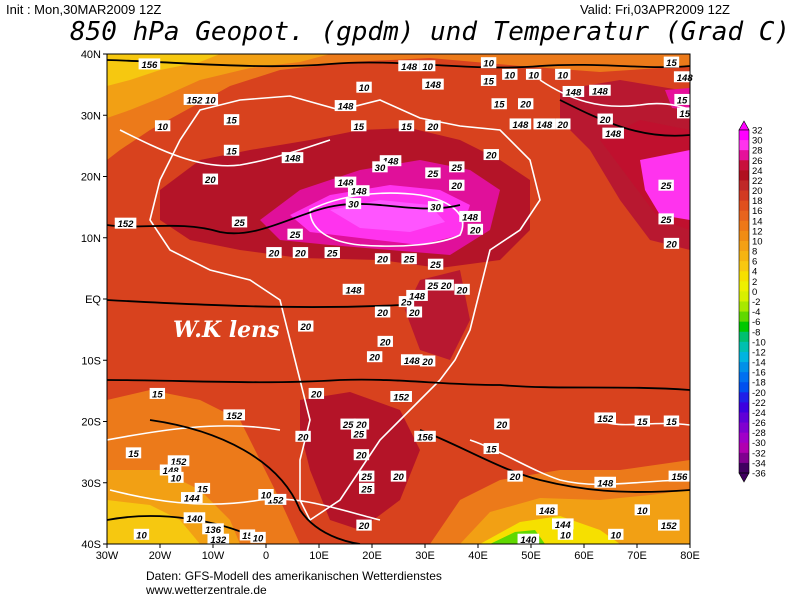 This screenshot has height=600, width=800. What do you see at coordinates (757, 131) in the screenshot?
I see `legend-tick-label: 32` at bounding box center [757, 131].